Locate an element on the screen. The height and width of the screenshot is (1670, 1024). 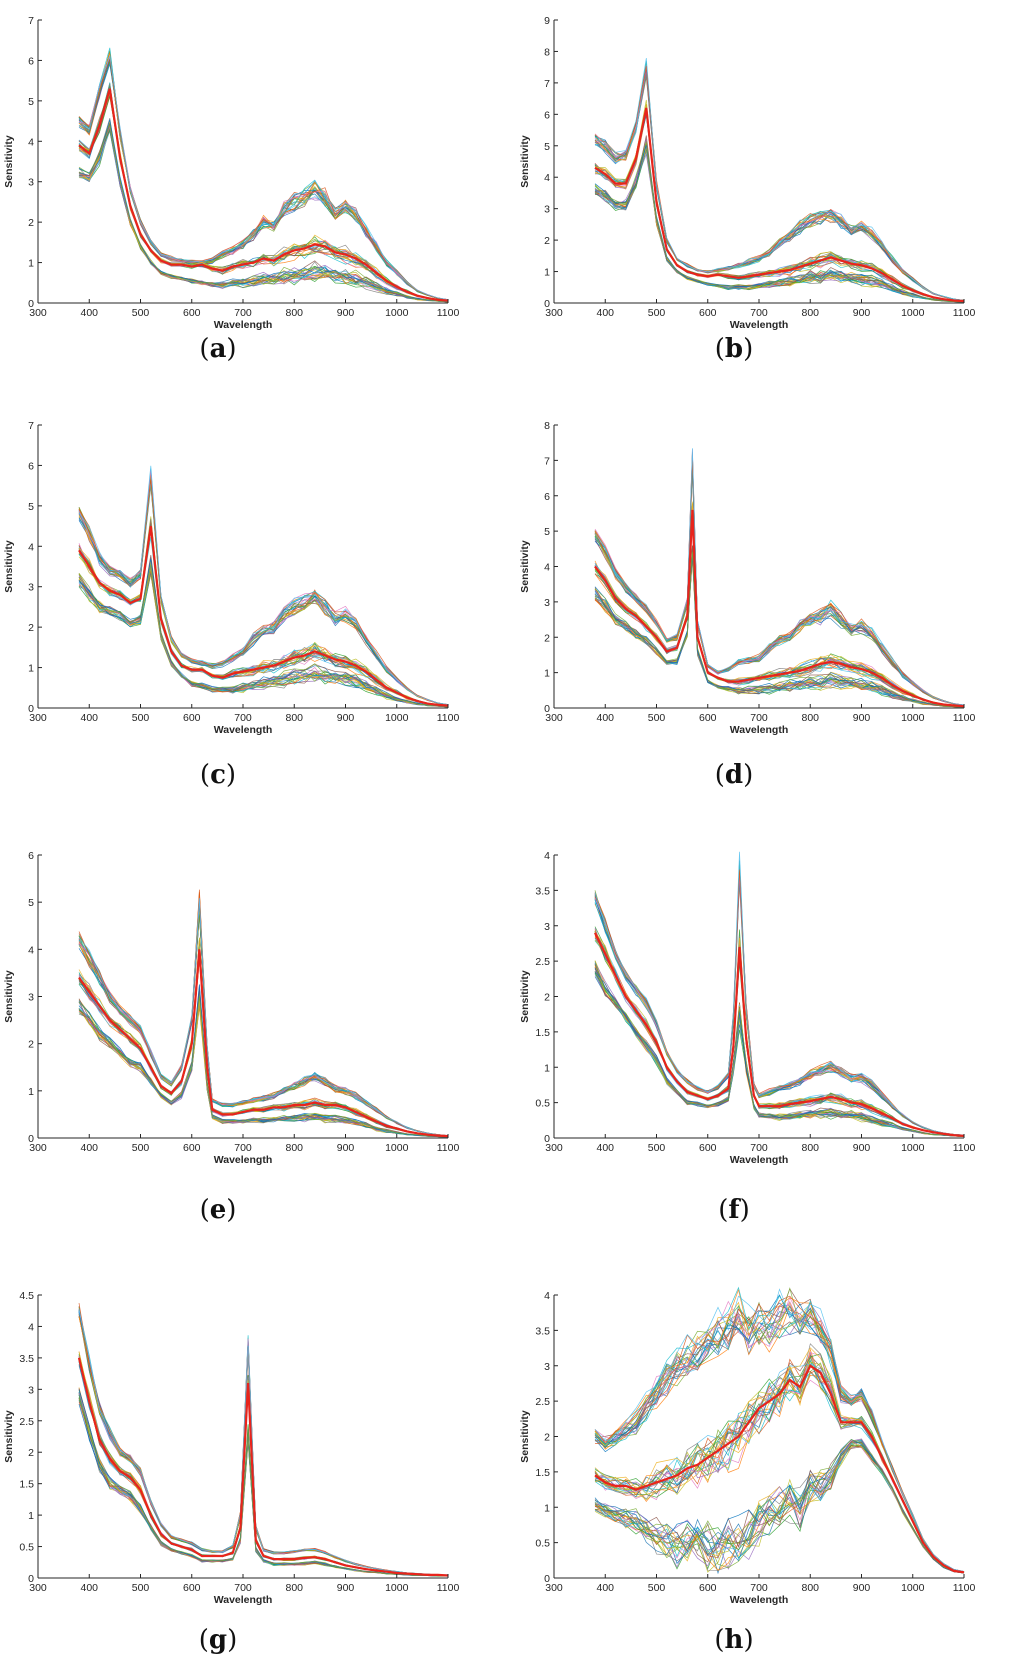
y-tick-label: 3 is located at coordinates (547, 603).